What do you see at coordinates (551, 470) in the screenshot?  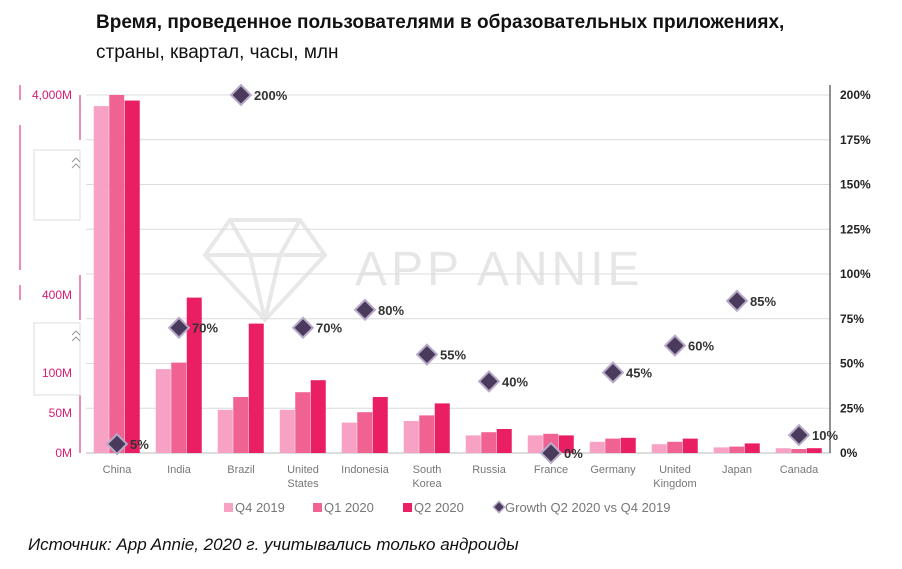 I see `category-label: France` at bounding box center [551, 470].